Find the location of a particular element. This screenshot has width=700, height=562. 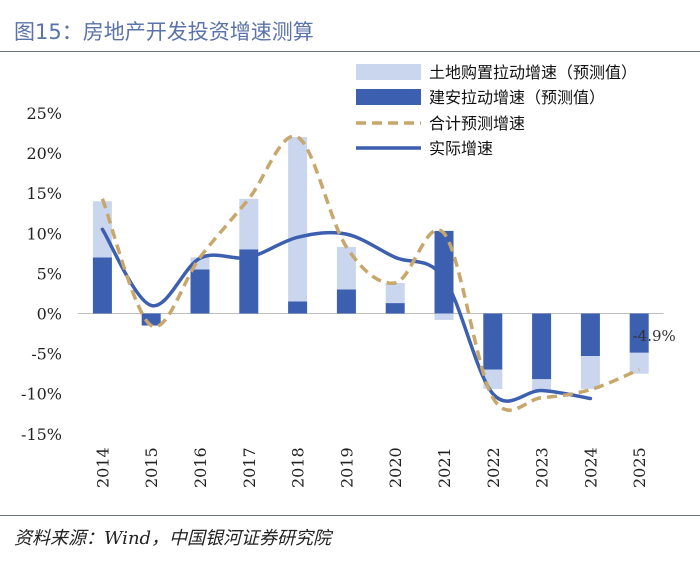

land-bar-2025 is located at coordinates (639, 363).